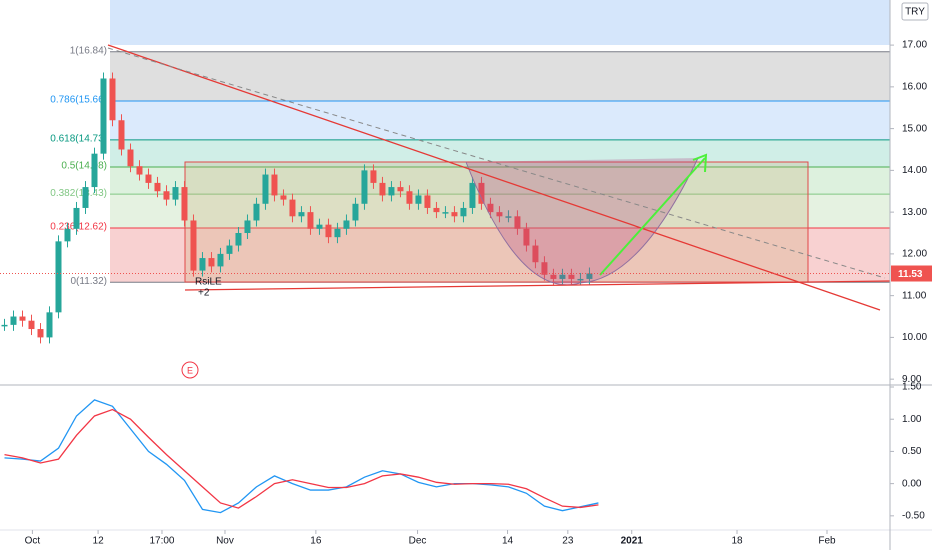 Image resolution: width=932 pixels, height=555 pixels. Describe the element at coordinates (914, 337) in the screenshot. I see `y-tick-label: 10.00` at that location.